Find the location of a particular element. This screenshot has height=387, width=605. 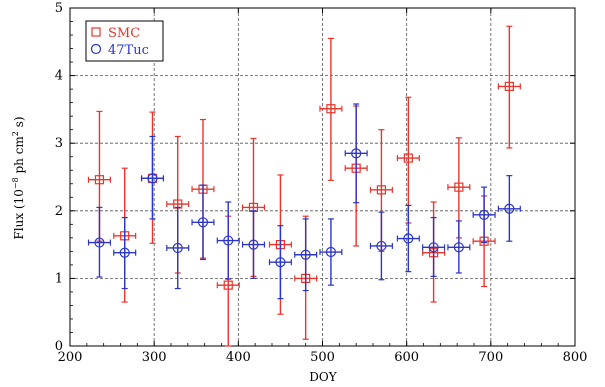

x-tick-label: 500 is located at coordinates (322, 357).